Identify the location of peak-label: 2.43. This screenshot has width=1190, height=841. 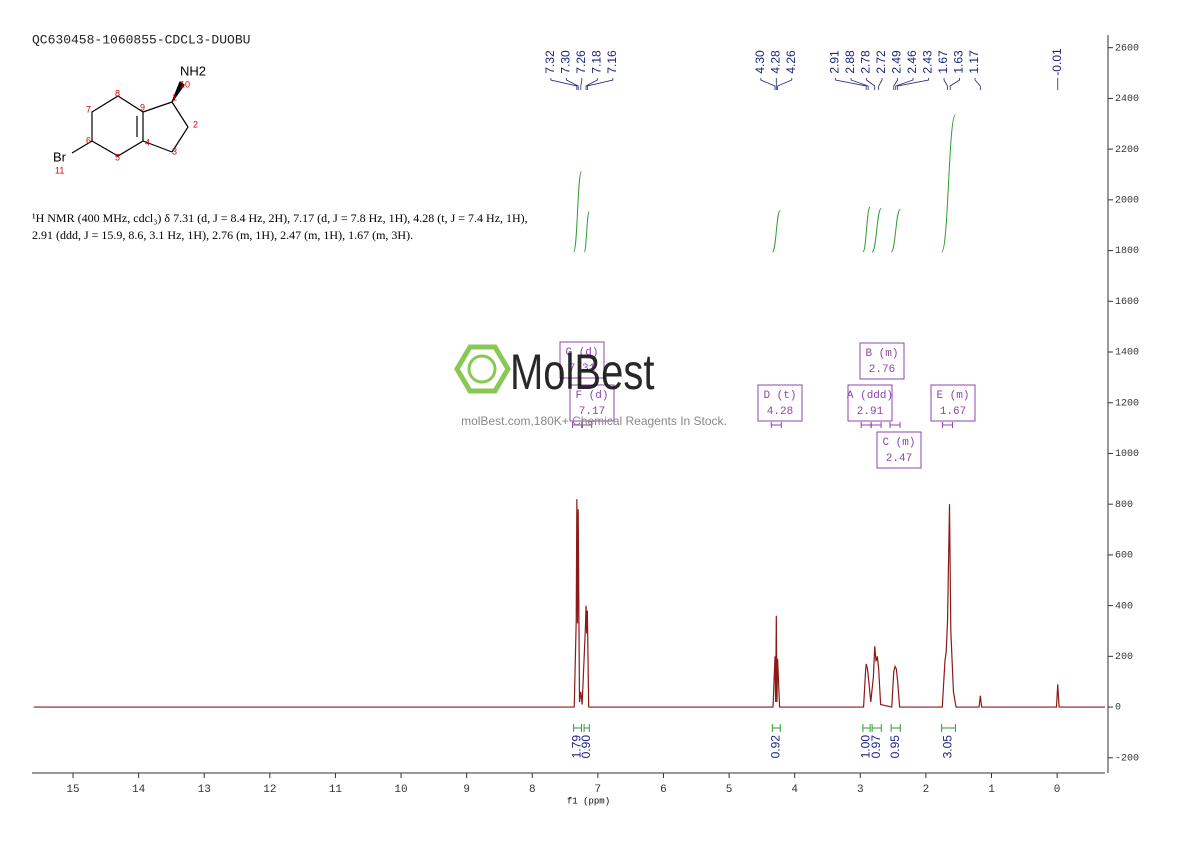
(928, 62).